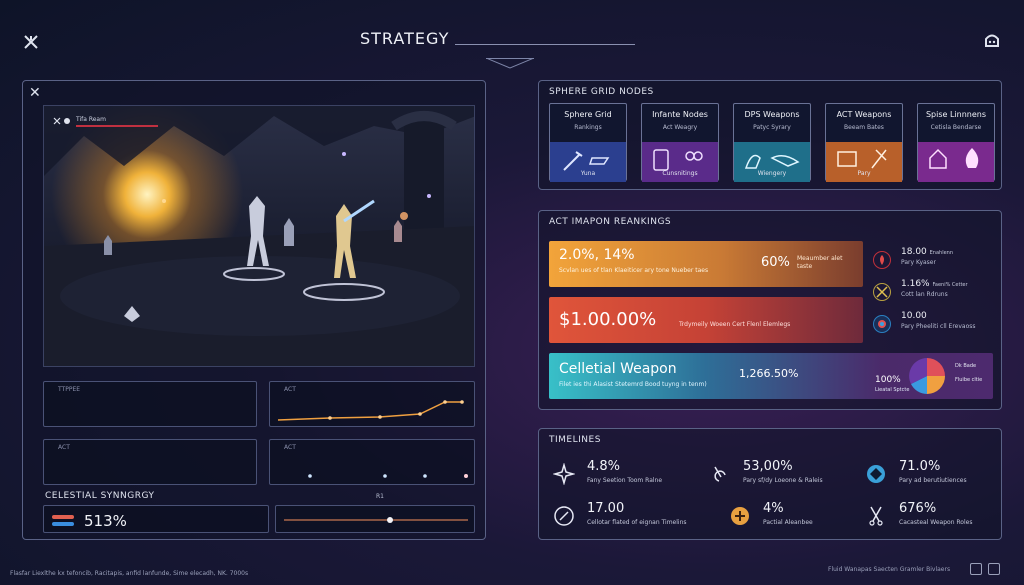 This screenshot has width=1024, height=585. Describe the element at coordinates (105, 521) in the screenshot. I see `synergy-value: 513%` at that location.